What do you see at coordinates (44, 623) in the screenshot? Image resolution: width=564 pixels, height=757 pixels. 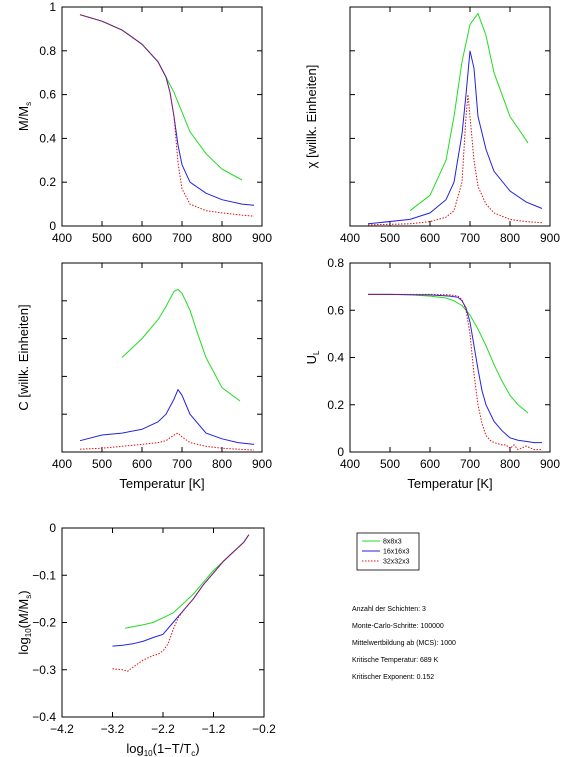 I see `y-tick-label: −0.2` at bounding box center [44, 623].